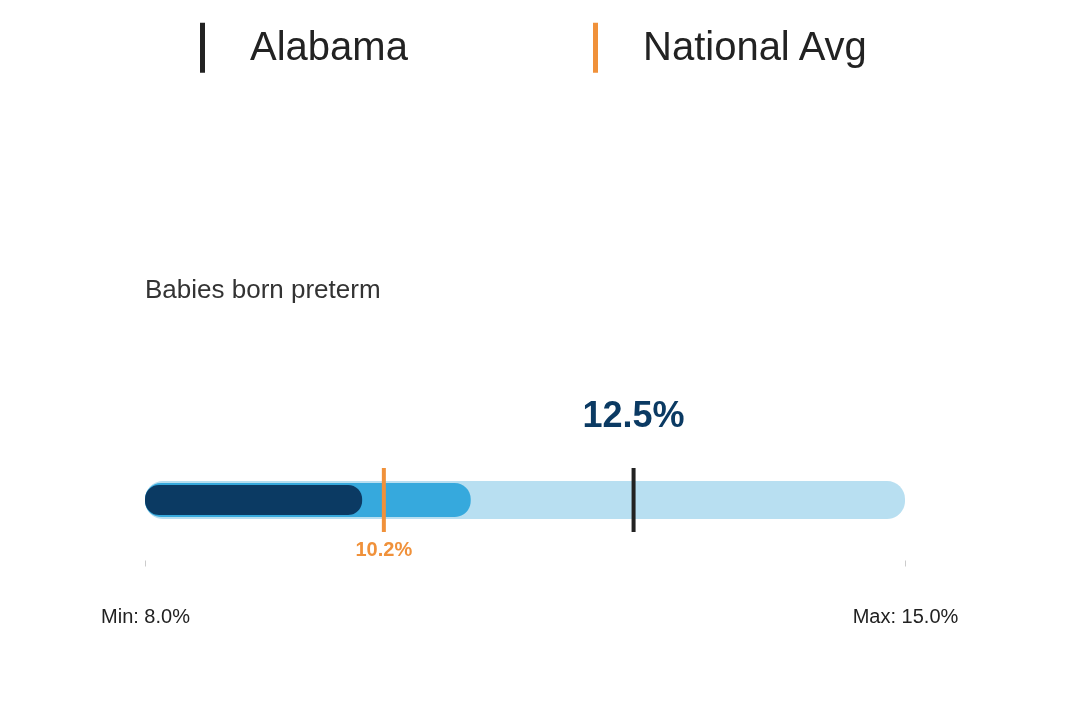  What do you see at coordinates (384, 549) in the screenshot?
I see `ref-line-label: 10.2%` at bounding box center [384, 549].